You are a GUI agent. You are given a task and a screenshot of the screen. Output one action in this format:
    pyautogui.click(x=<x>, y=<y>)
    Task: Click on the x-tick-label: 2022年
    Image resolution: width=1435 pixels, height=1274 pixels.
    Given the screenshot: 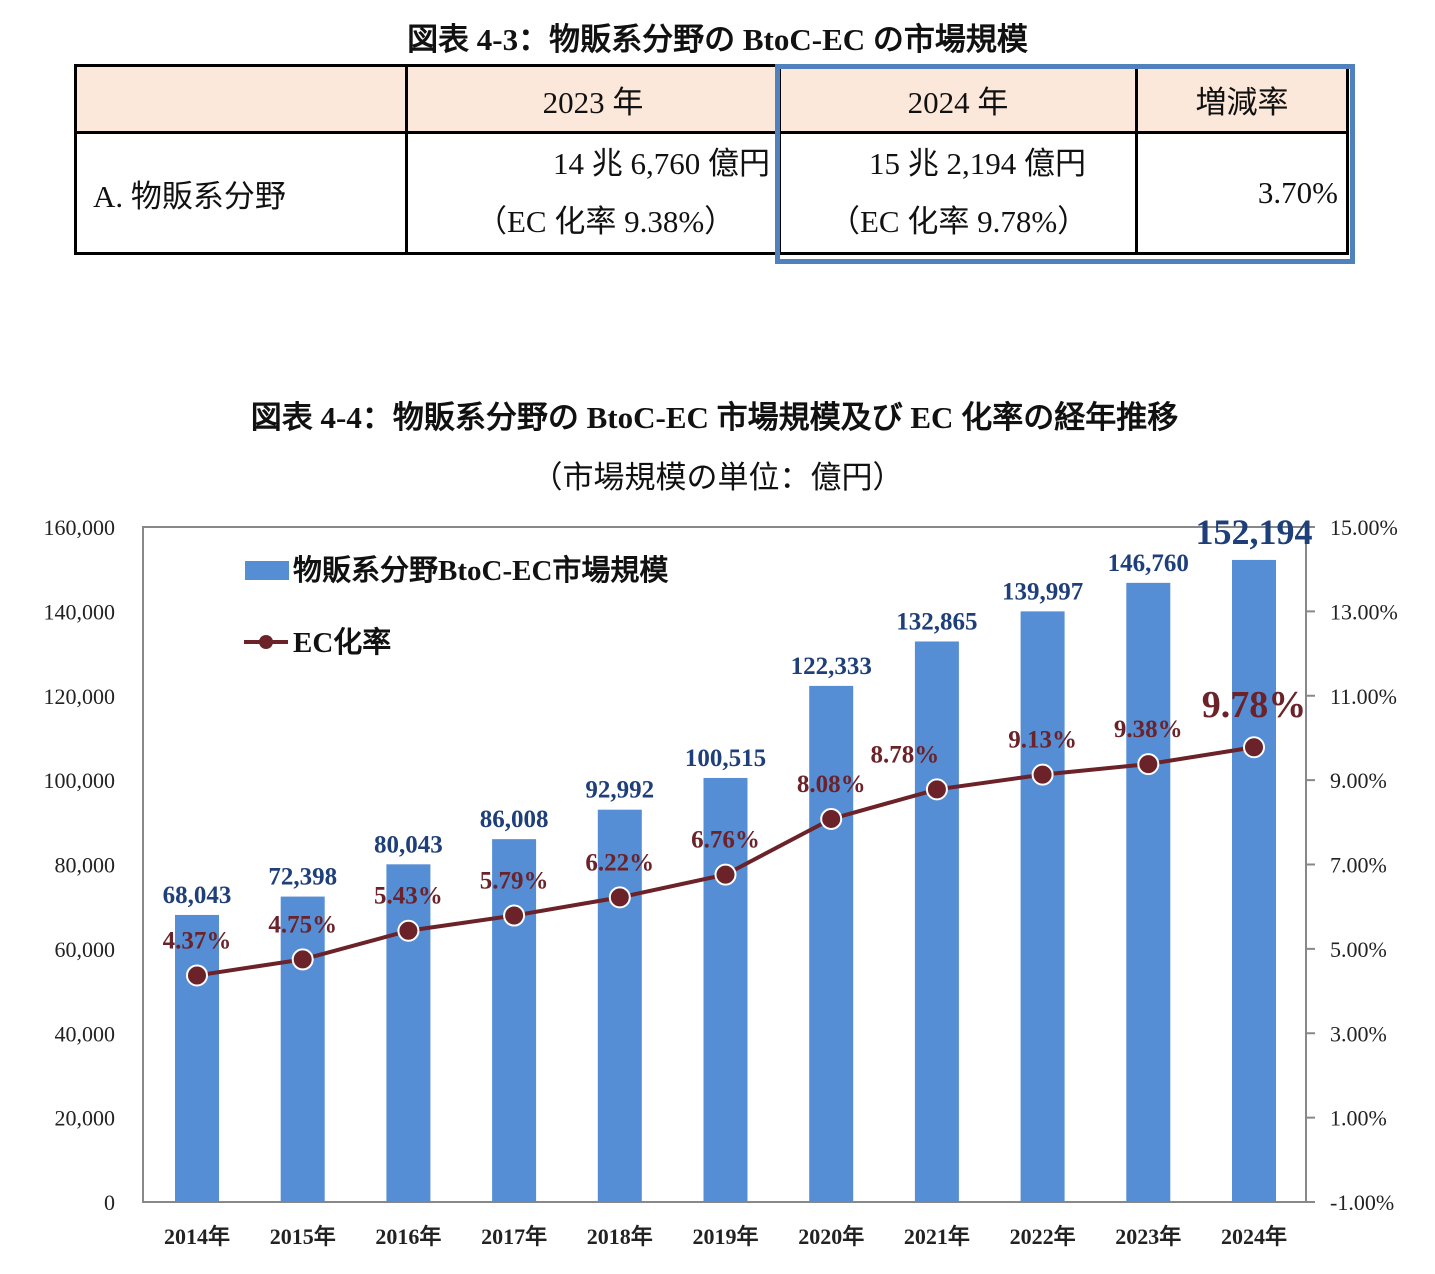 What is the action you would take?
    pyautogui.click(x=1043, y=1236)
    